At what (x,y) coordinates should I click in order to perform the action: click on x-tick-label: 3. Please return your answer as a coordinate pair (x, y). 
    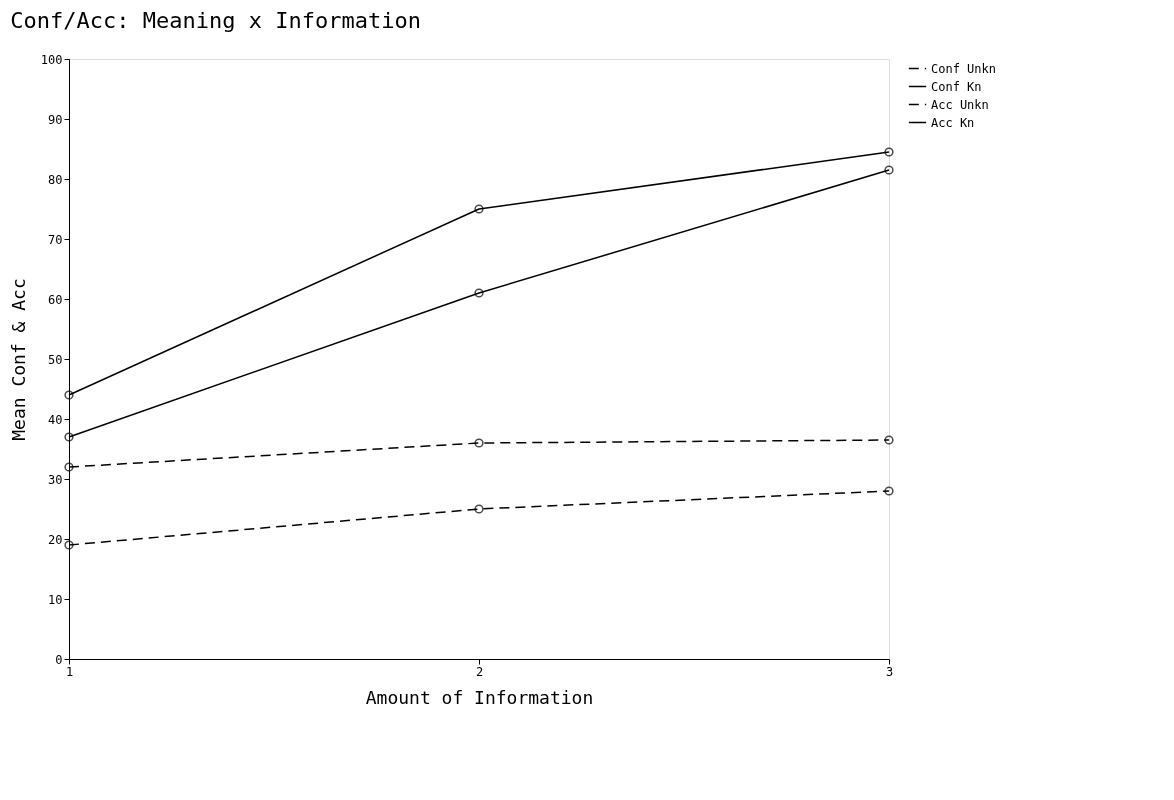
    Looking at the image, I should click on (889, 671).